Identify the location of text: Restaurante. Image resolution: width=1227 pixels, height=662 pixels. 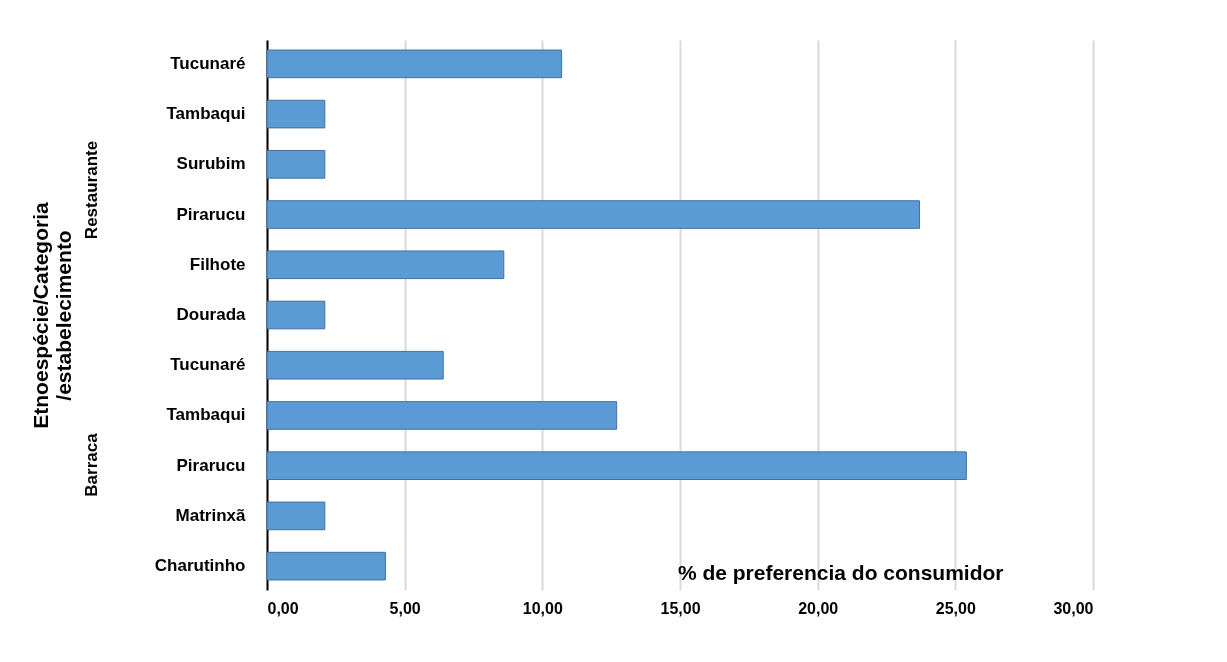
(91, 190).